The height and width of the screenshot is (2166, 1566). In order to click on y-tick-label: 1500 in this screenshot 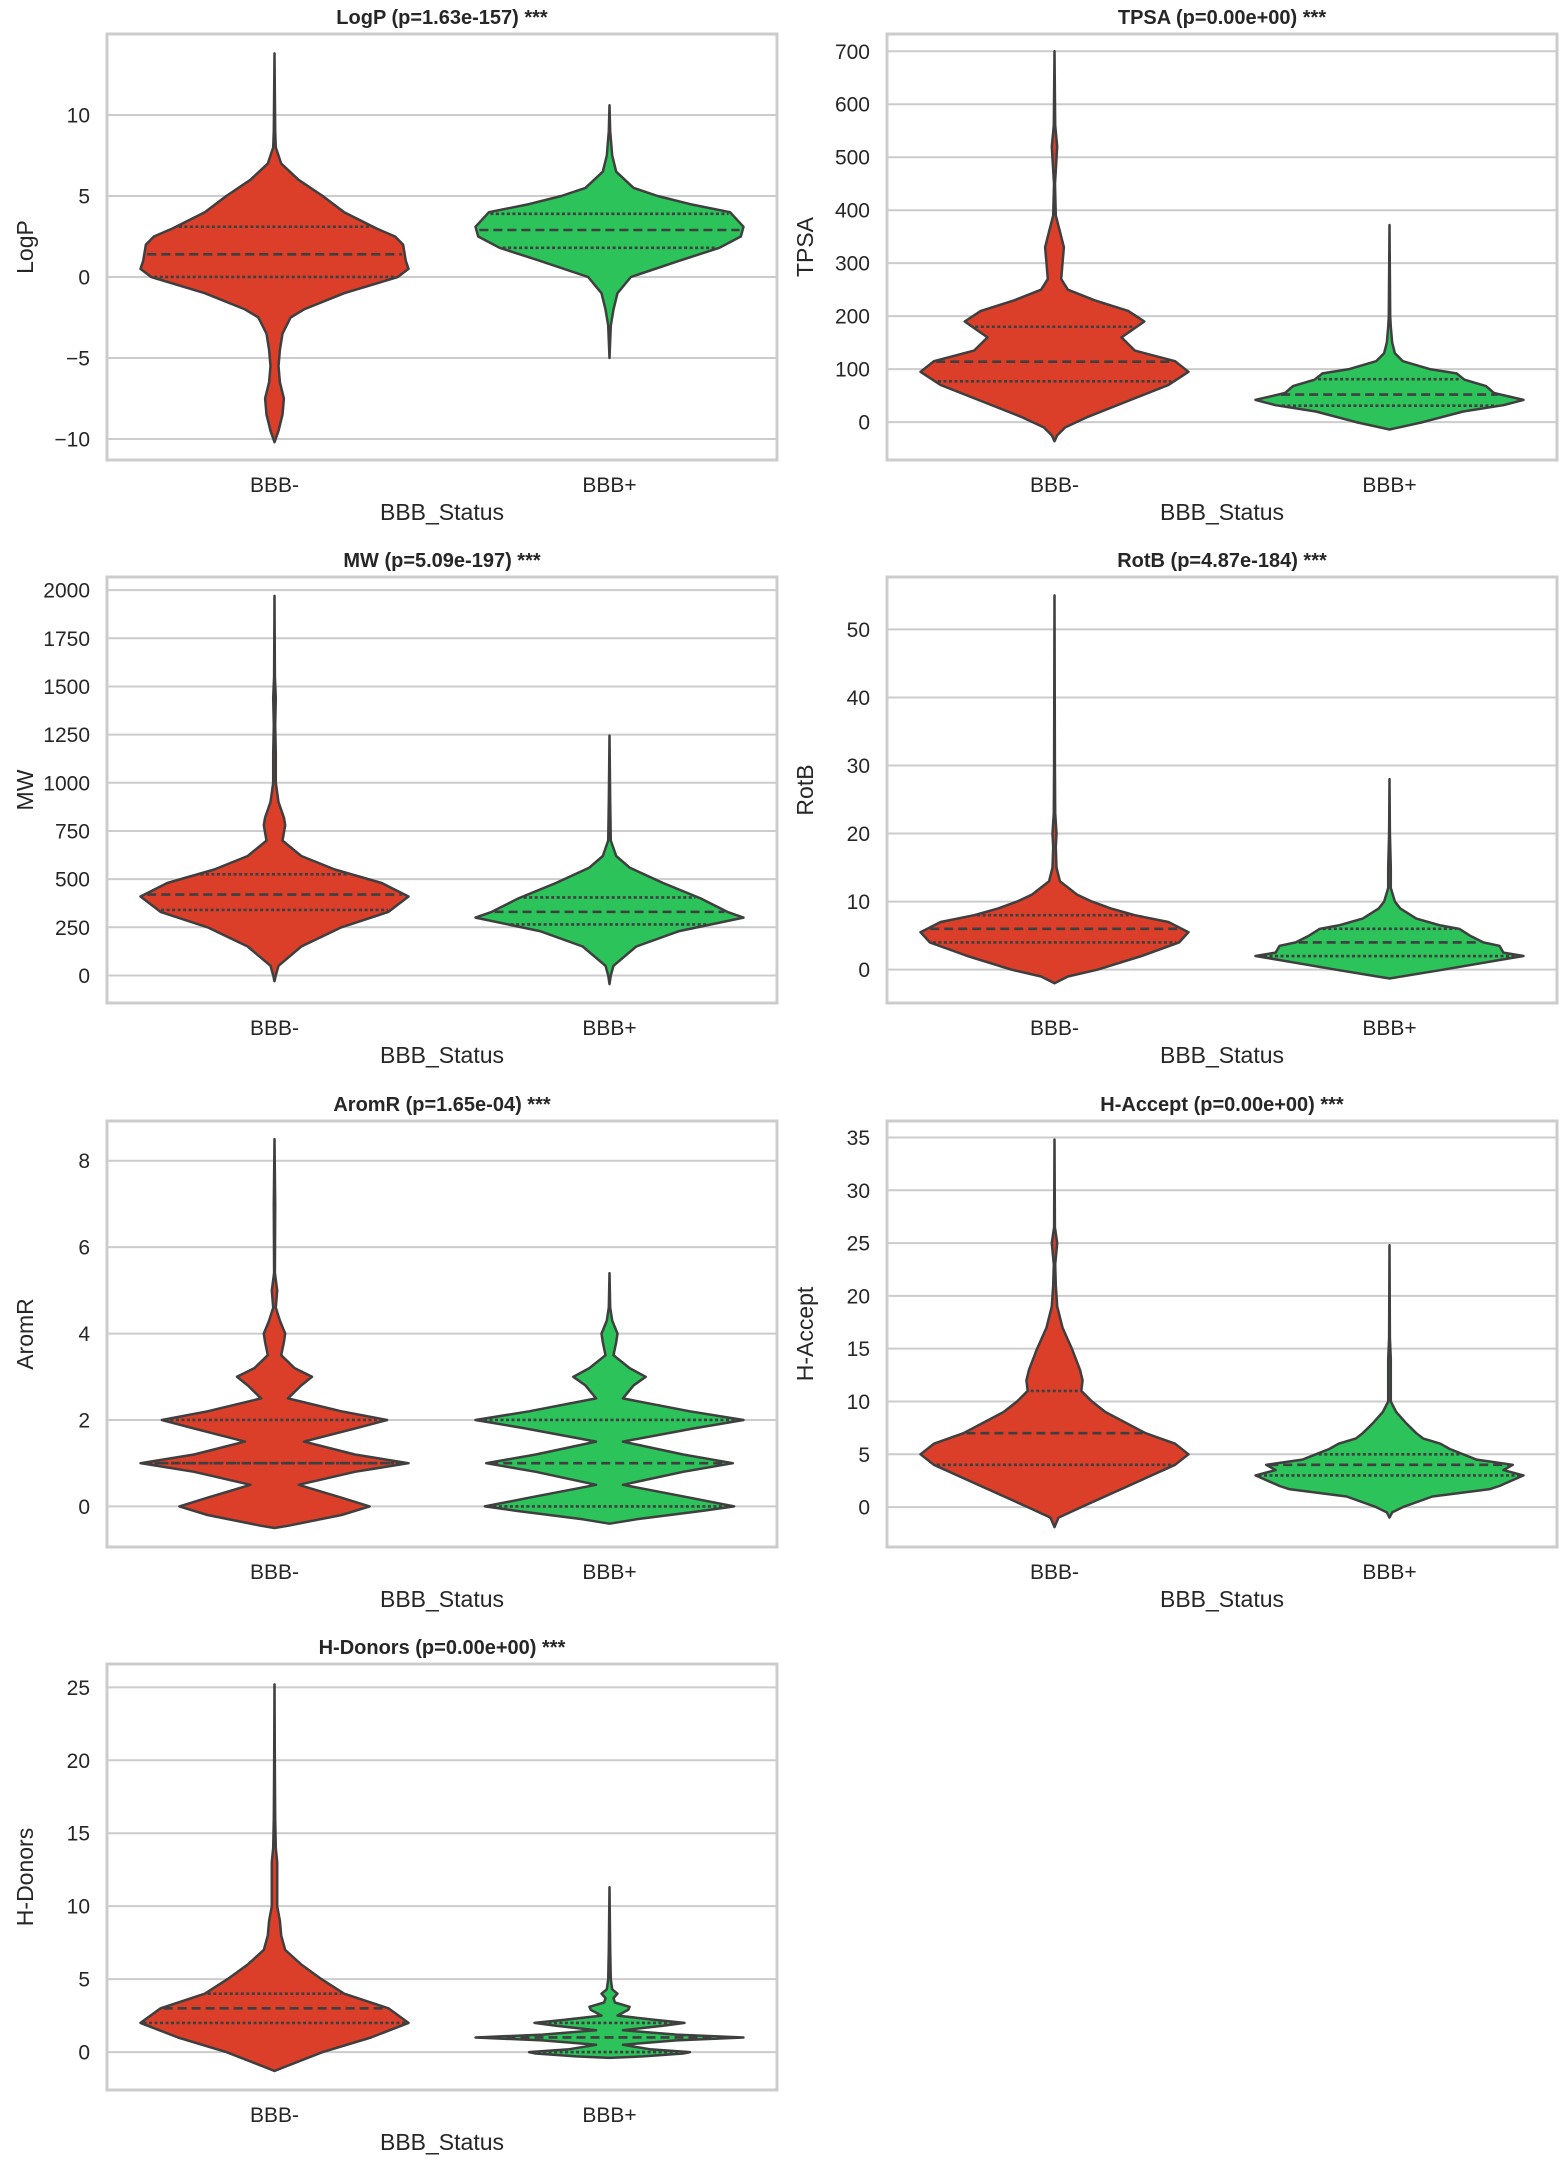, I will do `click(66, 687)`.